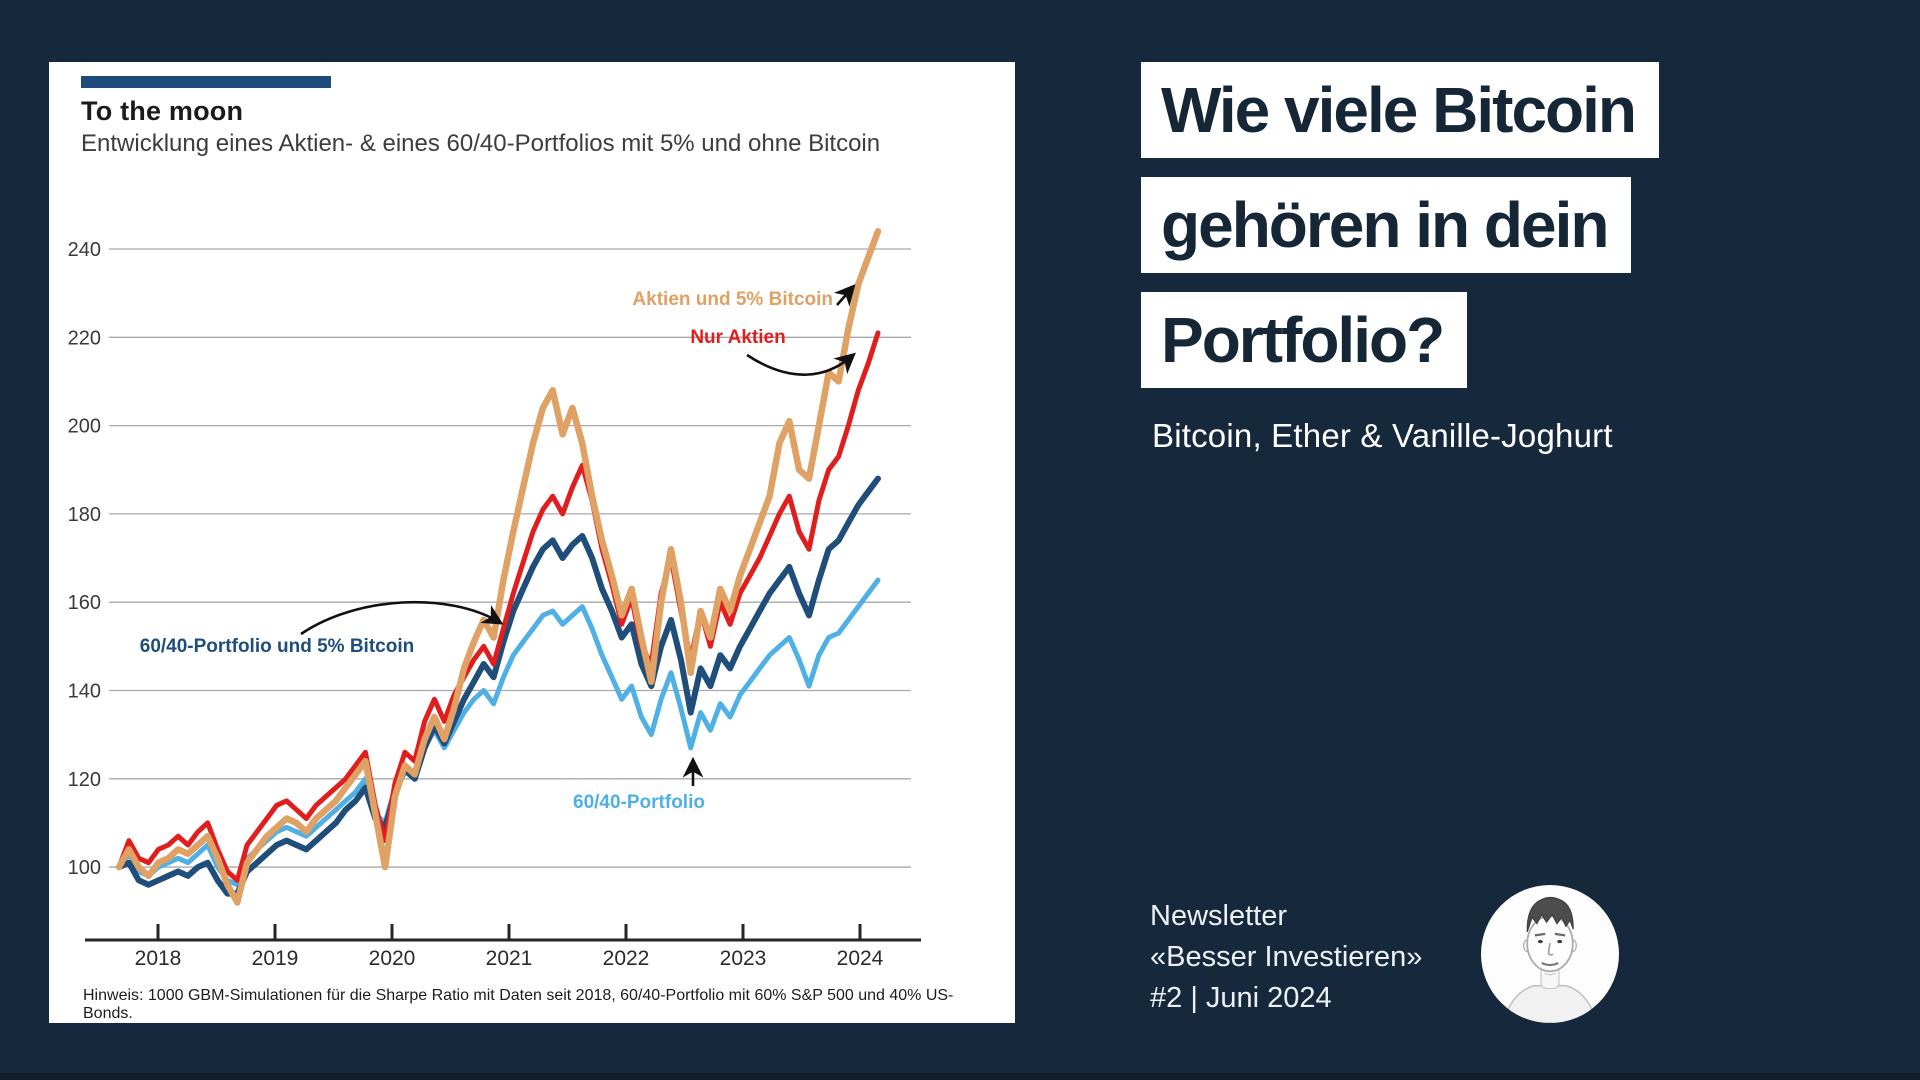 Image resolution: width=1920 pixels, height=1080 pixels. What do you see at coordinates (84, 427) in the screenshot?
I see `y-tick-label: 200` at bounding box center [84, 427].